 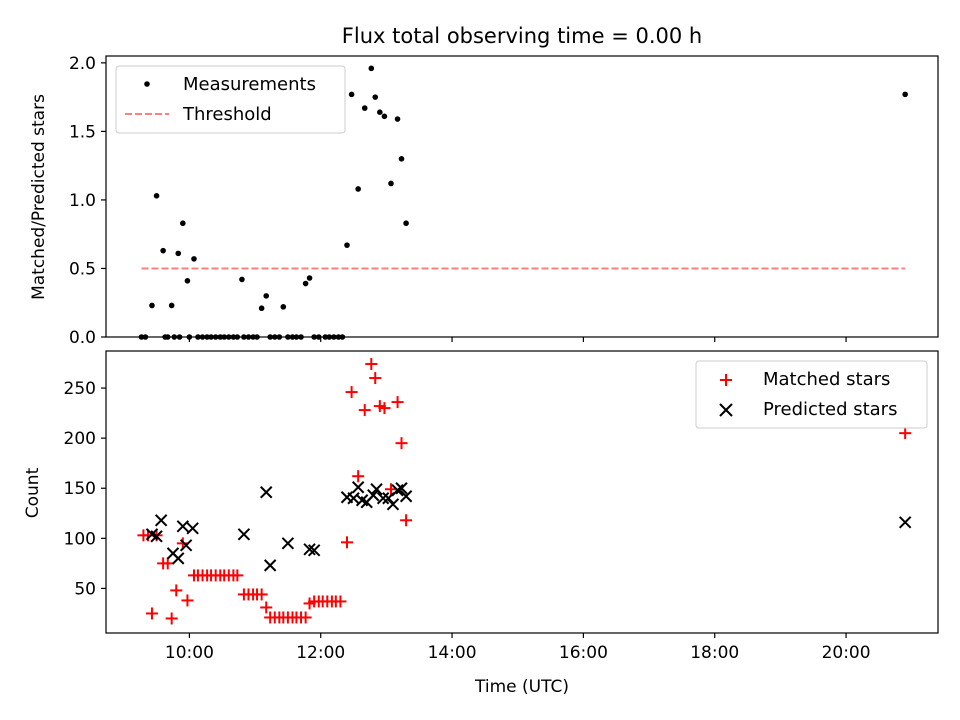 What do you see at coordinates (522, 36) in the screenshot?
I see `chart-title: Flux total observing time = 0.00 h` at bounding box center [522, 36].